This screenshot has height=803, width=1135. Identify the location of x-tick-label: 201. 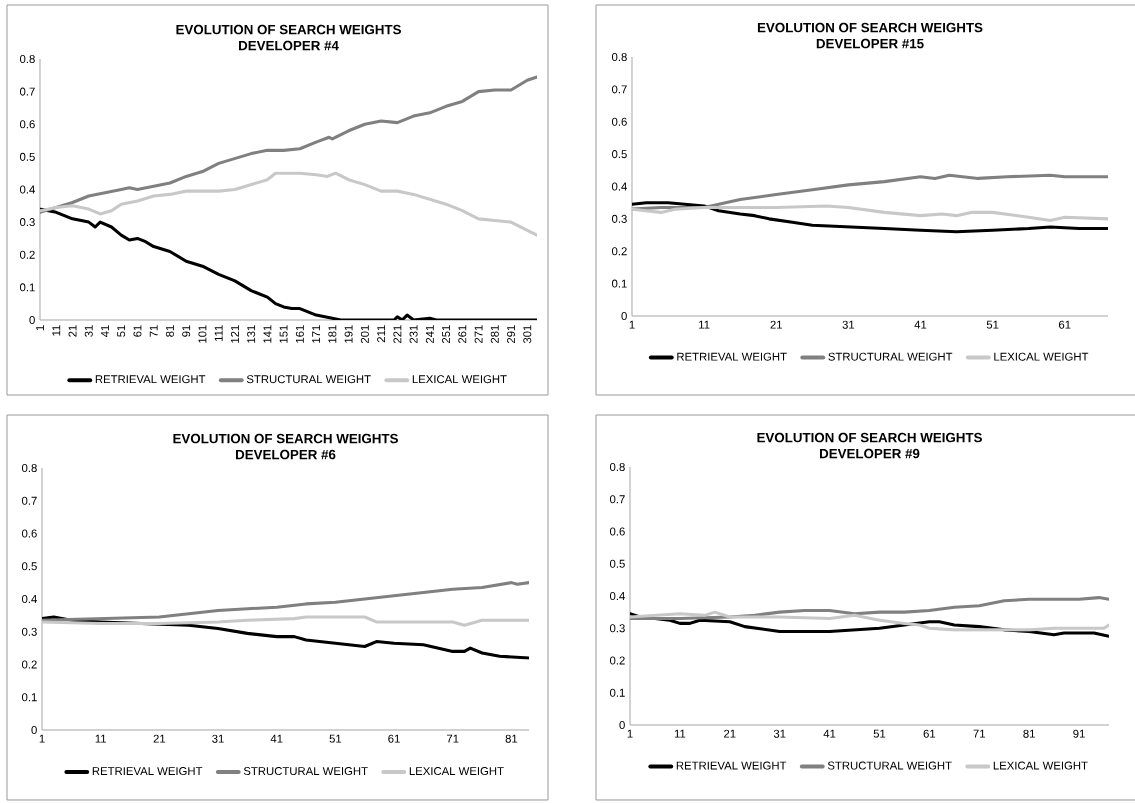
(364, 334).